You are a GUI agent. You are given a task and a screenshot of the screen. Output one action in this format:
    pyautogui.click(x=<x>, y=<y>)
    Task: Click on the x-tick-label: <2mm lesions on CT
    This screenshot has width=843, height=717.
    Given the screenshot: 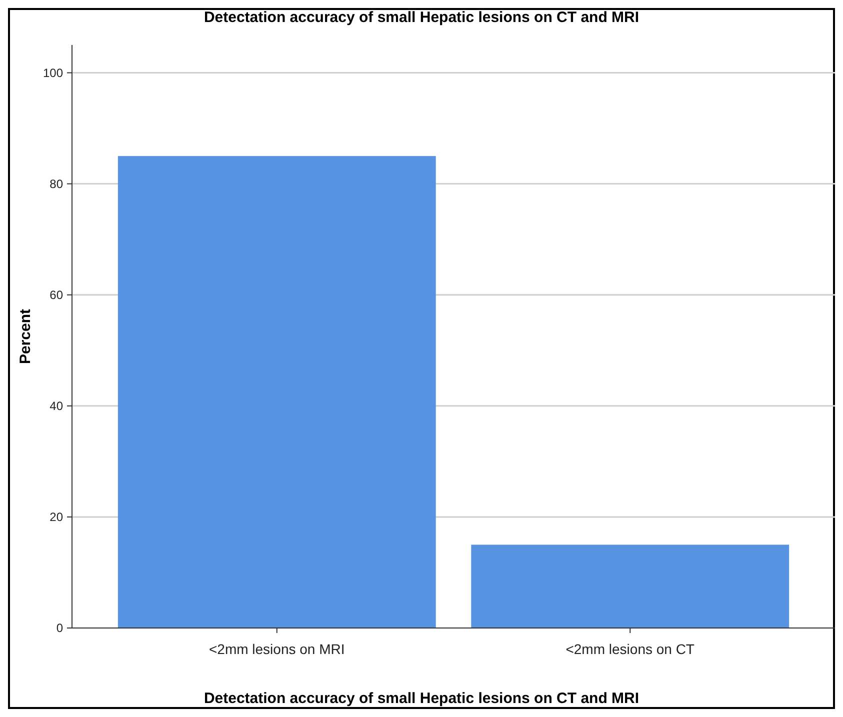 What is the action you would take?
    pyautogui.click(x=630, y=649)
    